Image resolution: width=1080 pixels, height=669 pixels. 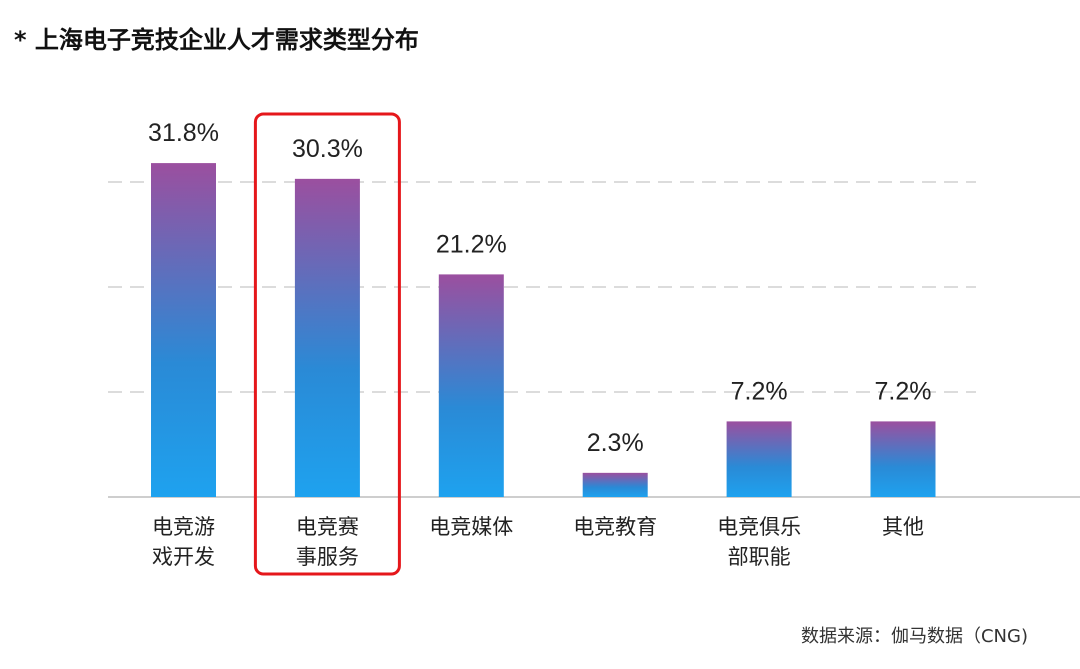 I want to click on data-label: 2.3%, so click(x=615, y=443).